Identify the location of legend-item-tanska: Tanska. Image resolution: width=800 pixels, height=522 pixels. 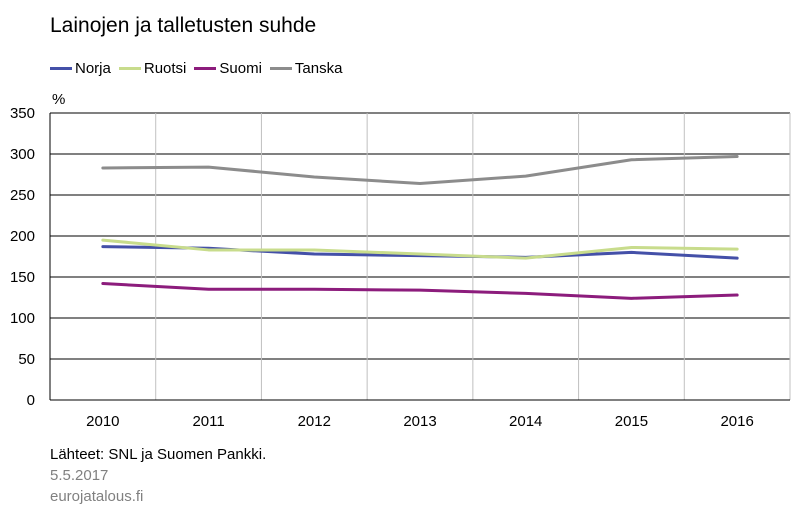
(306, 68).